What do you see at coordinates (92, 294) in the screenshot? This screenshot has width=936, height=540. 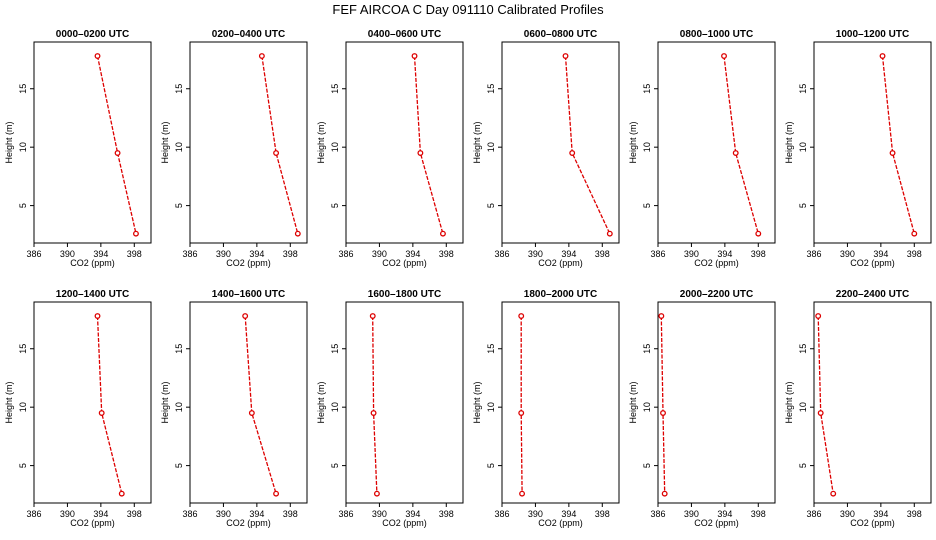 I see `panel-title: 1200–1400 UTC` at bounding box center [92, 294].